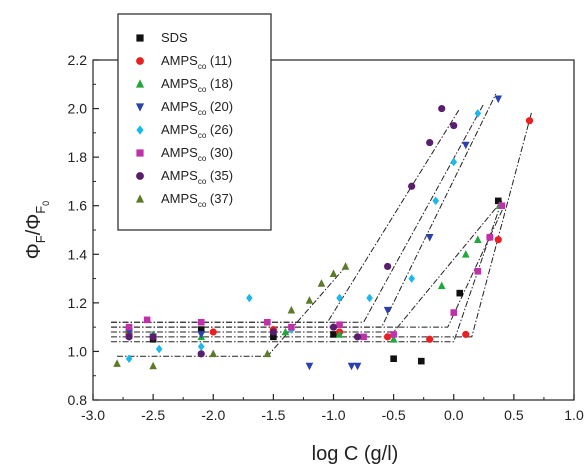 This screenshot has height=469, width=587. I want to click on y-tick-label: 2.0, so click(78, 109).